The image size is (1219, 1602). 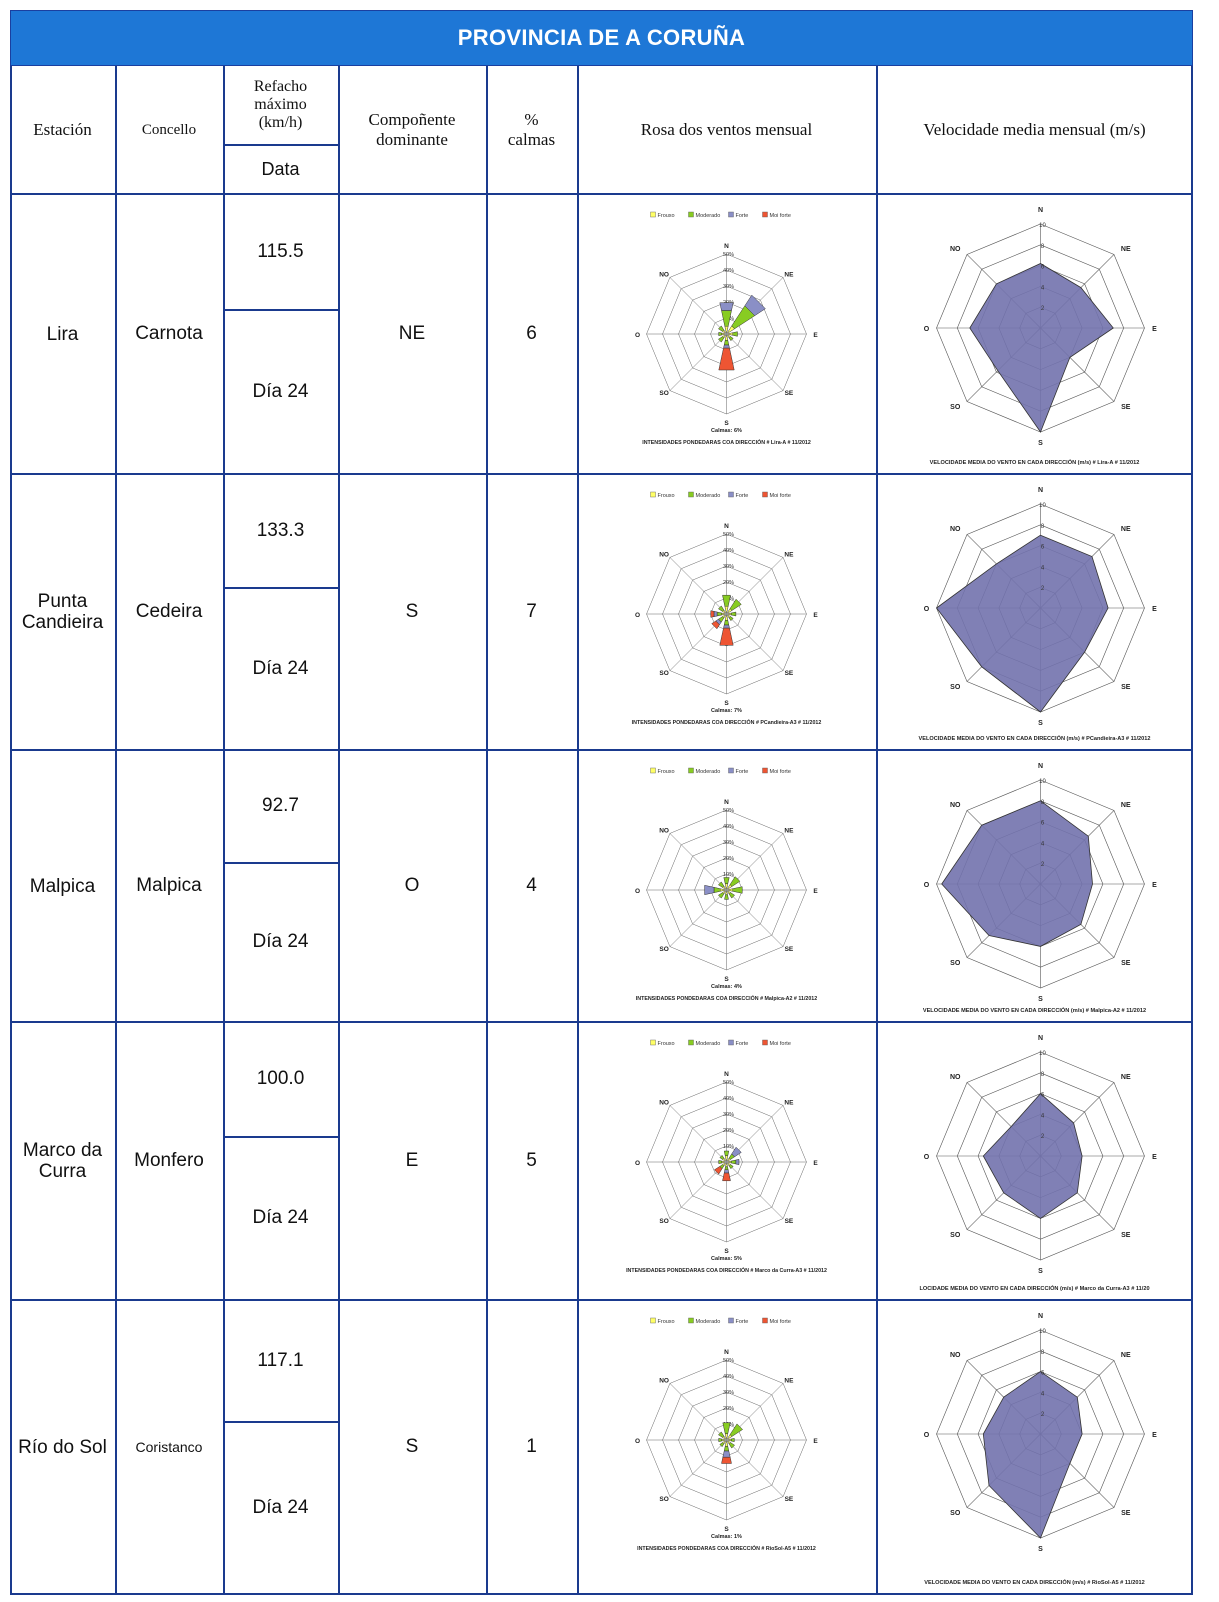 I want to click on legend-label: Moderado, so click(x=708, y=216).